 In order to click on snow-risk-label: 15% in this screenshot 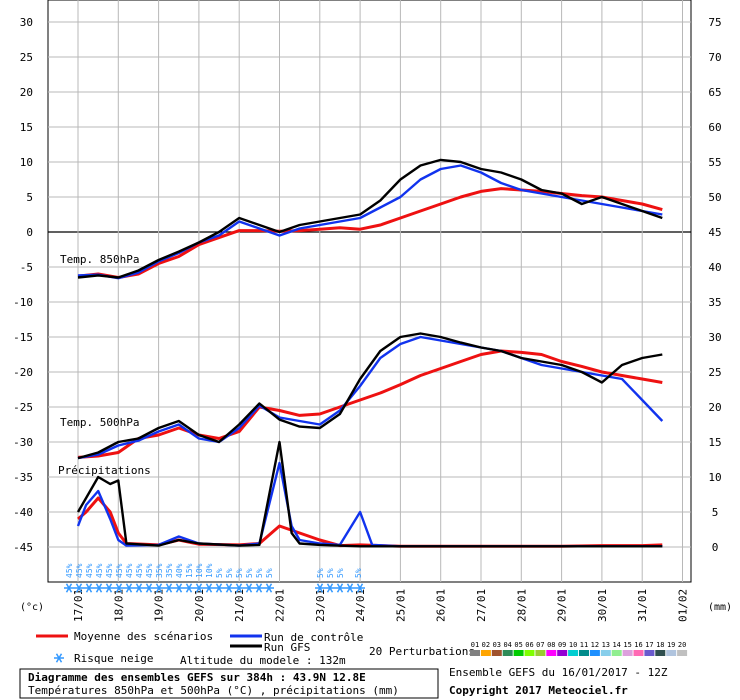, I will do `click(189, 570)`.